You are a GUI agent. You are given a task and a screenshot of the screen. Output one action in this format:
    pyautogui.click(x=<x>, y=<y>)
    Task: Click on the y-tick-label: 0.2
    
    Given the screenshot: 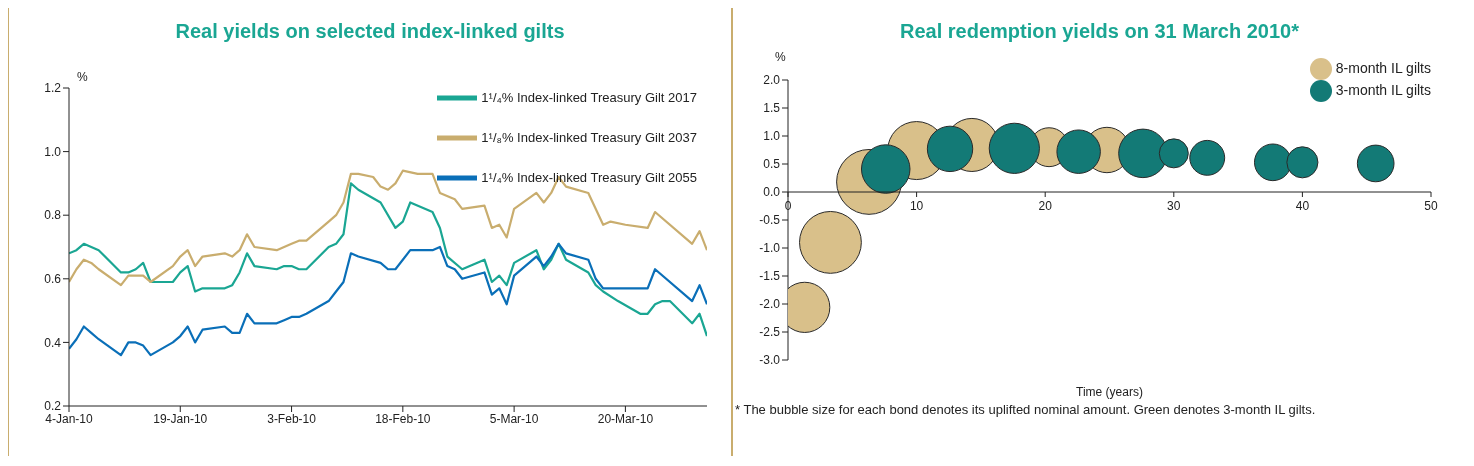 What is the action you would take?
    pyautogui.click(x=53, y=406)
    